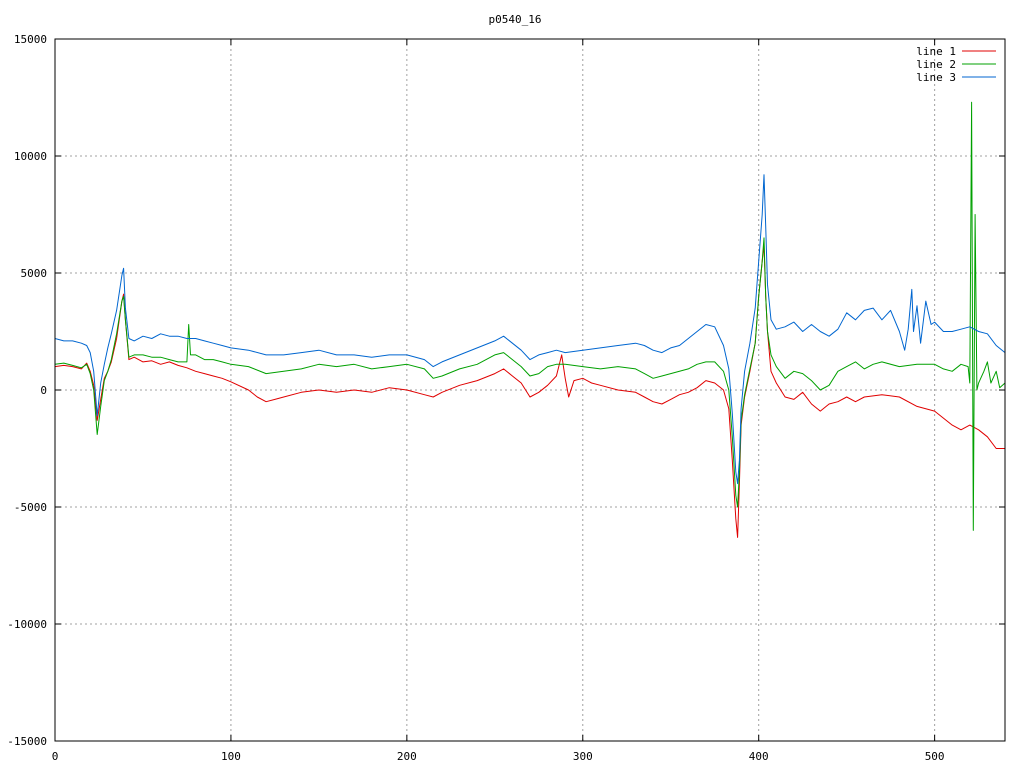 This screenshot has height=768, width=1024. Describe the element at coordinates (34, 273) in the screenshot. I see `y-tick-label: 5000` at that location.